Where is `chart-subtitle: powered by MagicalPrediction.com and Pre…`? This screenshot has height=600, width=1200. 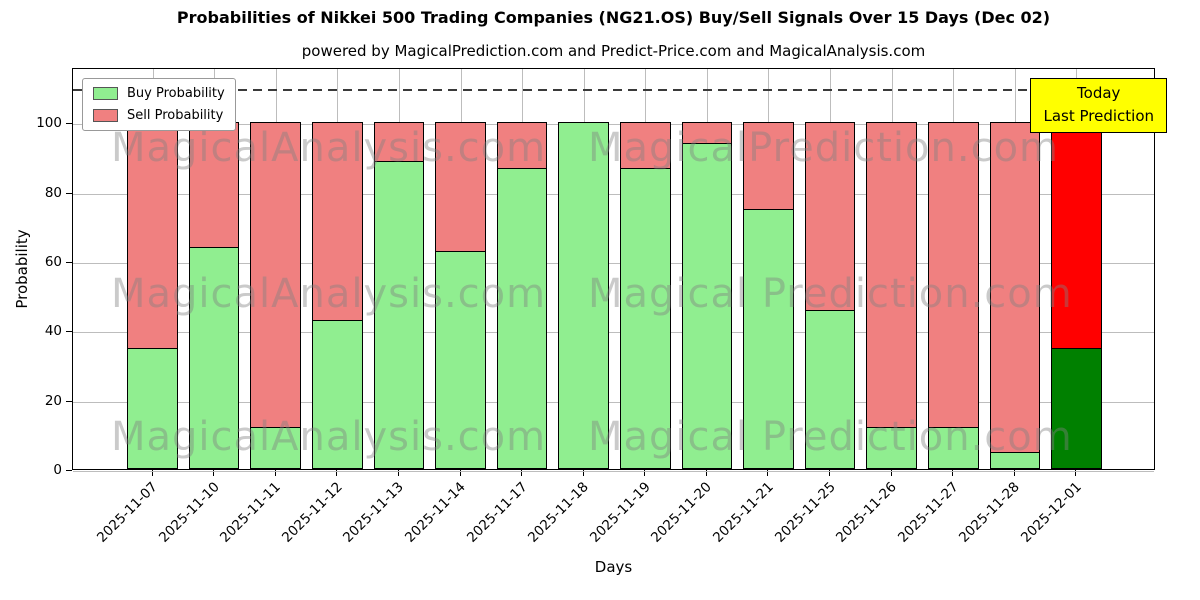 chart-subtitle: powered by MagicalPrediction.com and Pre… is located at coordinates (613, 51).